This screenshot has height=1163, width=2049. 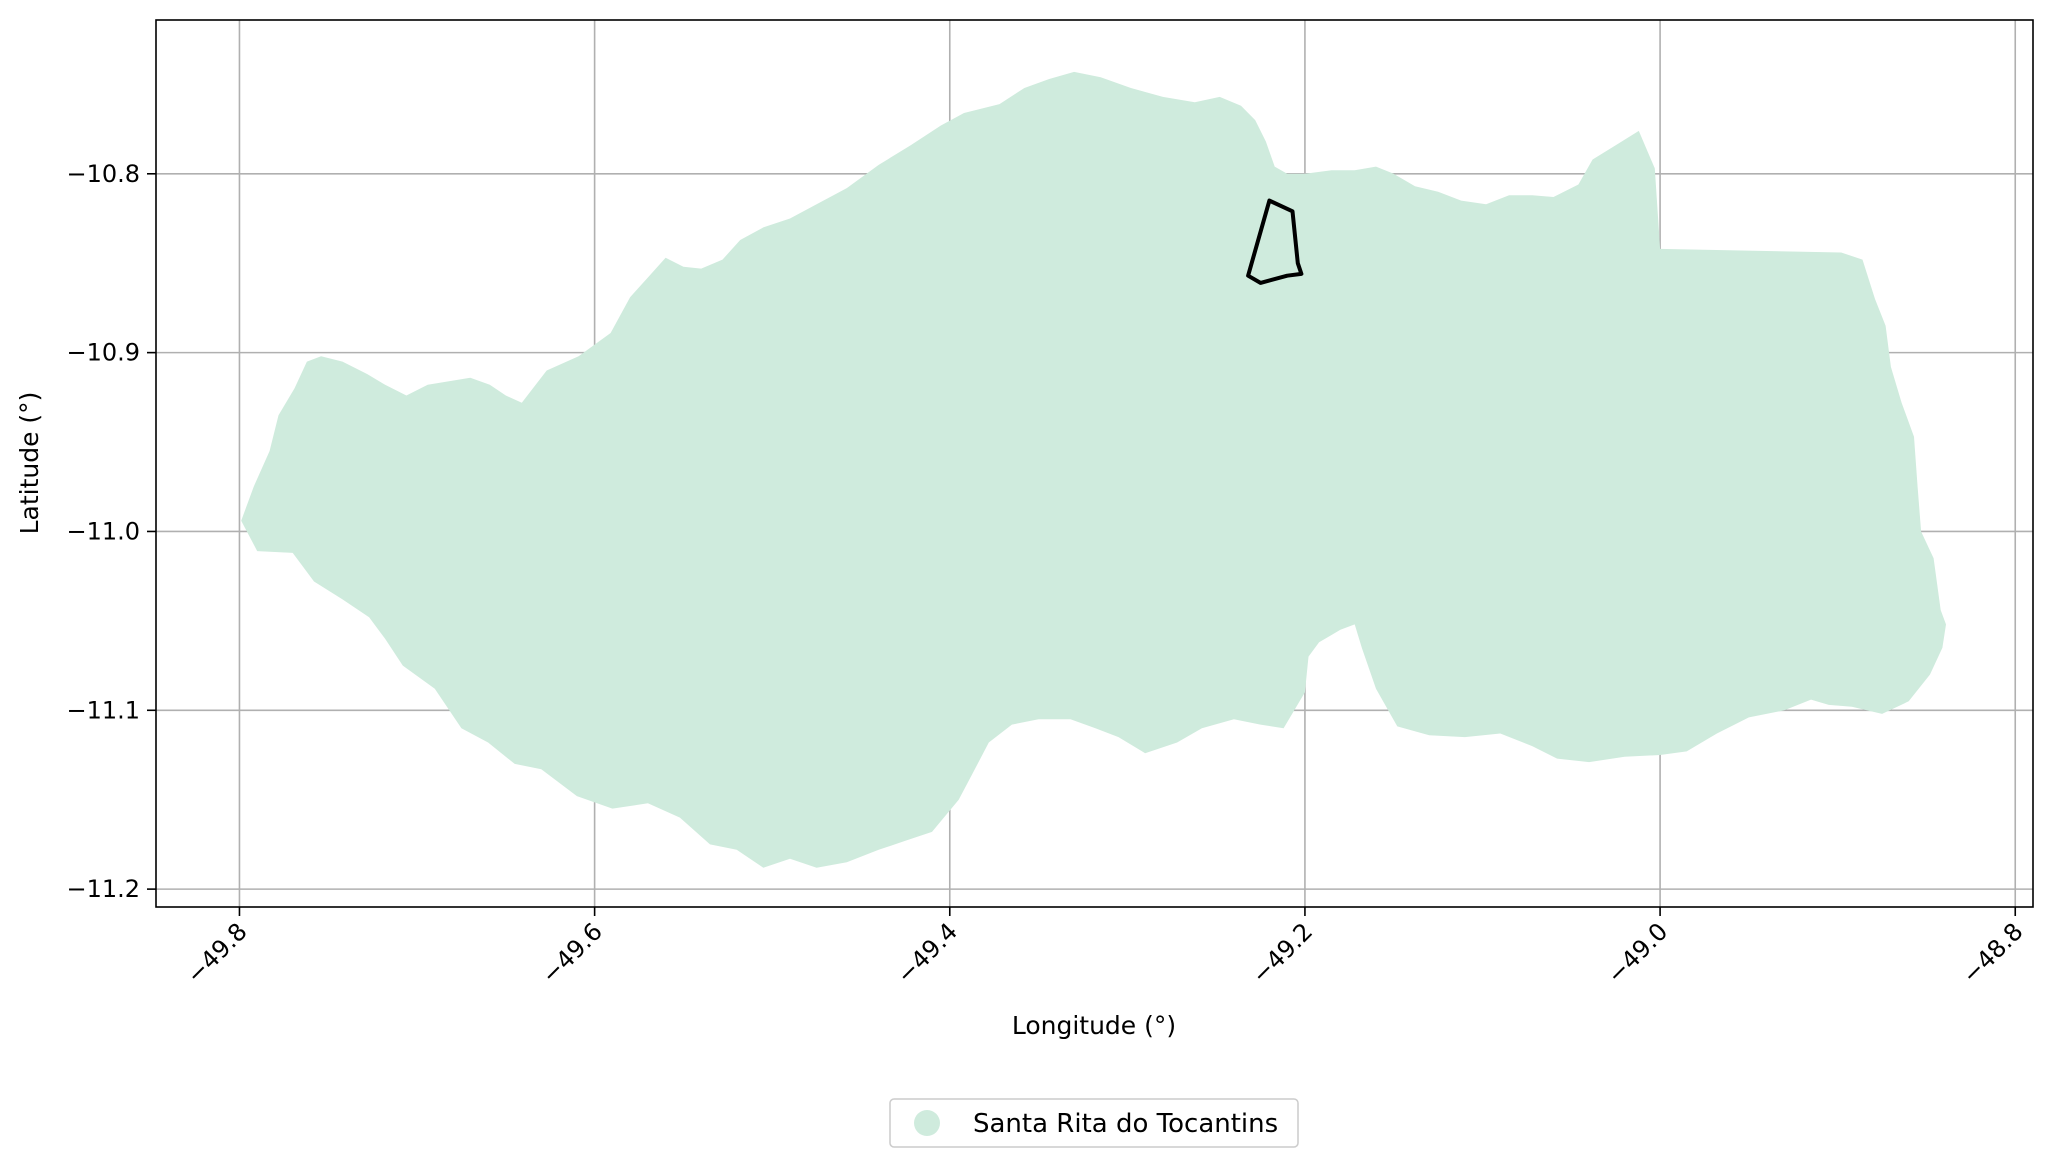 What do you see at coordinates (103, 889) in the screenshot?
I see `y-tick-label: −11.2` at bounding box center [103, 889].